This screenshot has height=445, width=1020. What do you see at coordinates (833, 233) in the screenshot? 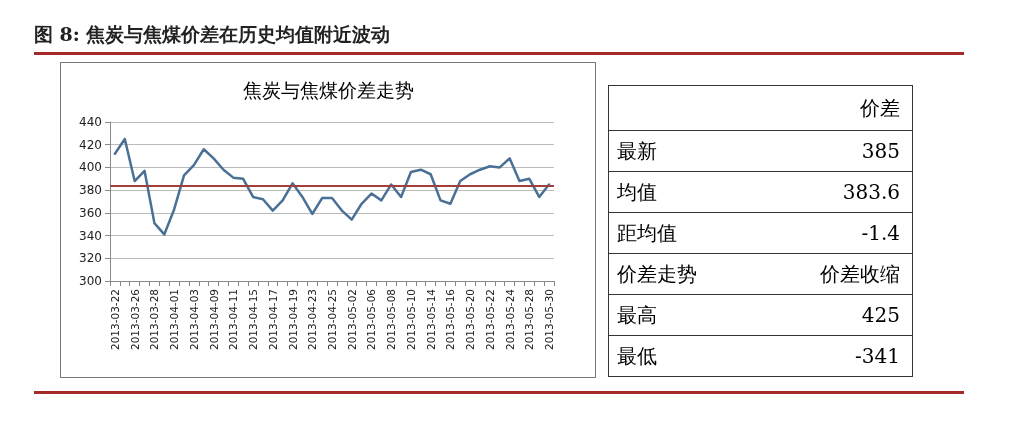
I see `text: -1.4` at bounding box center [833, 233].